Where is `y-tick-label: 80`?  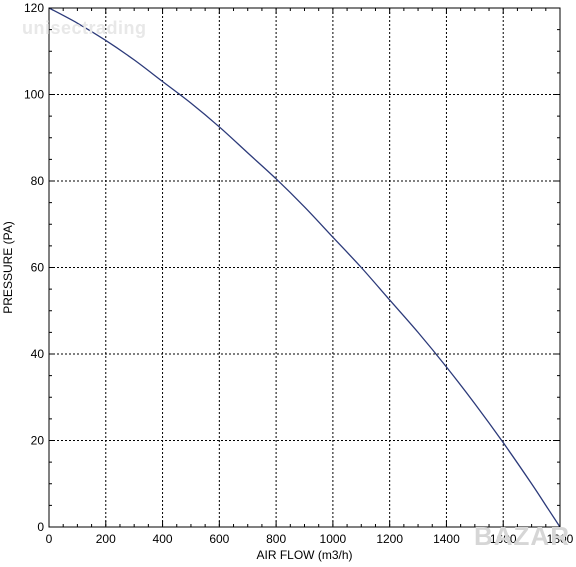
y-tick-label: 80 is located at coordinates (38, 181).